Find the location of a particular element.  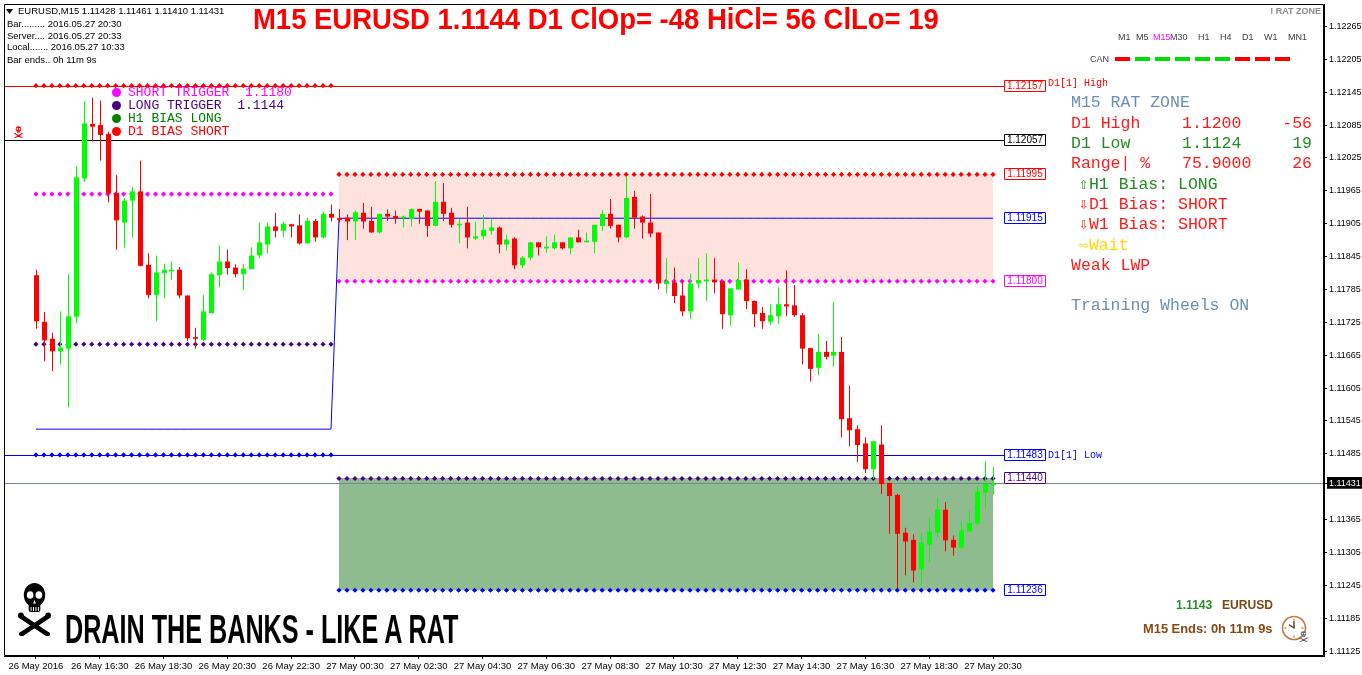

x-tick-label: 26 May 16:30 is located at coordinates (99, 666).